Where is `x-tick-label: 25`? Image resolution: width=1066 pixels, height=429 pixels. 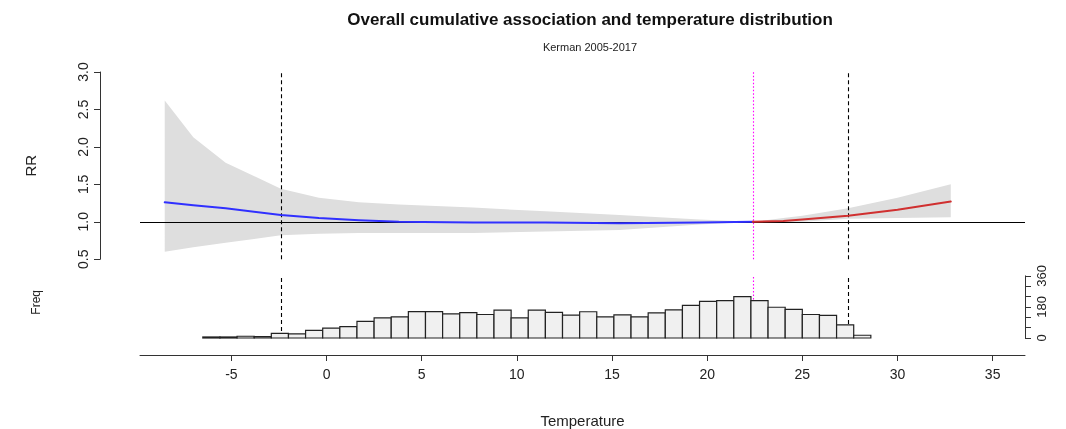
x-tick-label: 25 is located at coordinates (802, 374).